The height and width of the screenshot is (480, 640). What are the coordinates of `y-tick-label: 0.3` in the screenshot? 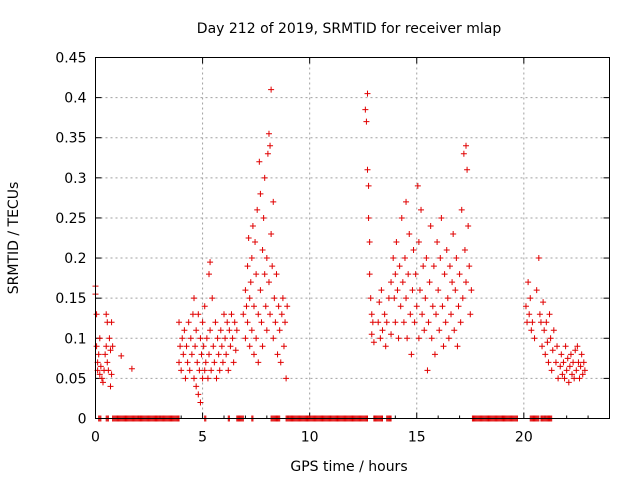 It's located at (75, 179).